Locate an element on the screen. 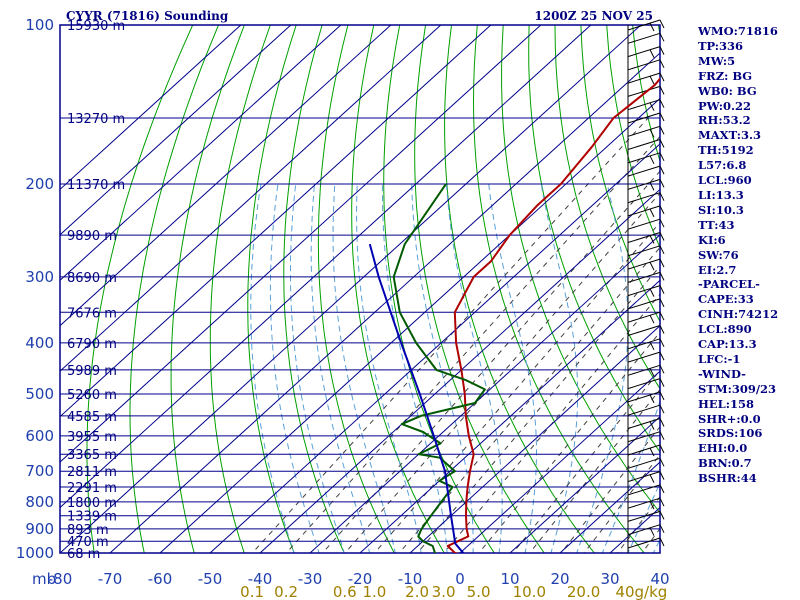 This screenshot has height=600, width=800. index-line: RH:53.2 is located at coordinates (724, 120).